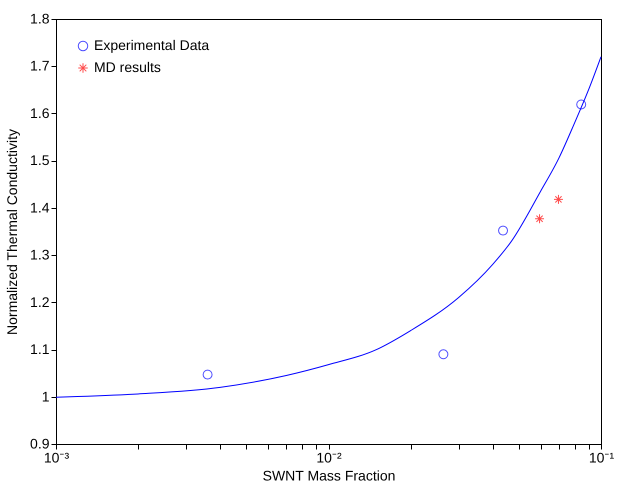 Image resolution: width=628 pixels, height=499 pixels. What do you see at coordinates (152, 45) in the screenshot?
I see `legend-label: Experimental Data` at bounding box center [152, 45].